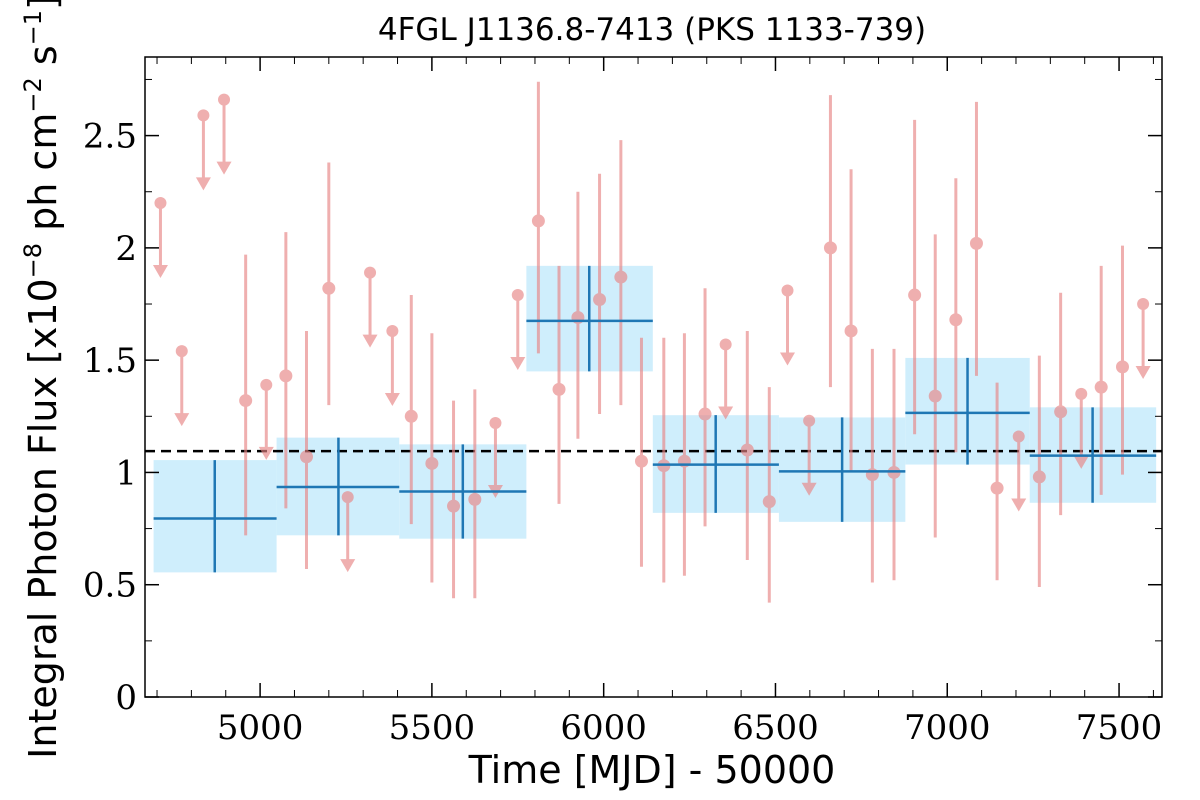 This screenshot has width=1200, height=800. What do you see at coordinates (126, 249) in the screenshot?
I see `y-tick-label: 2` at bounding box center [126, 249].